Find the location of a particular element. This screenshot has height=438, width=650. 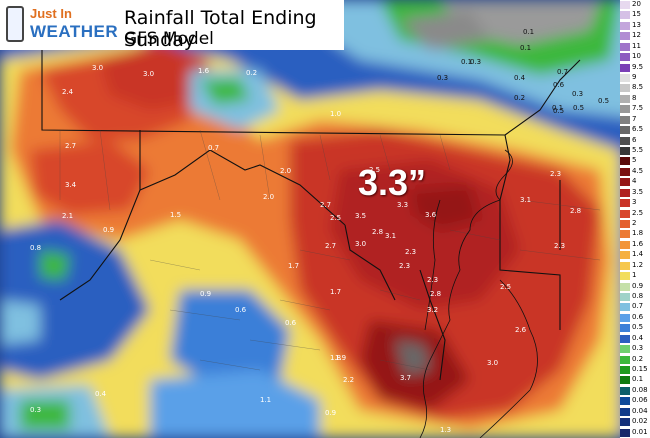

legend-label: 3 is located at coordinates (634, 202).